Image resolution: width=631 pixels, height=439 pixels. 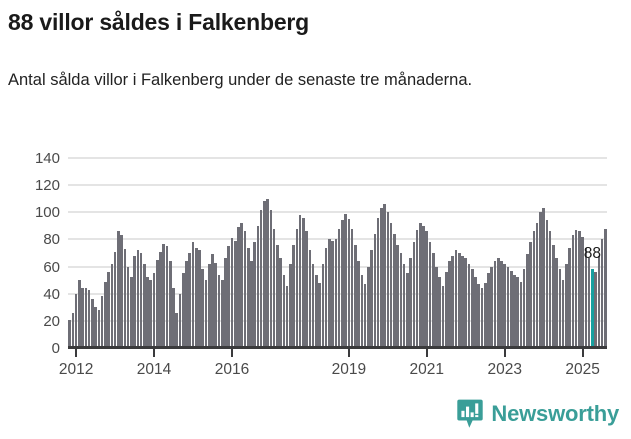 I want to click on newsworthy-wordmark: Newsworthy, so click(x=555, y=413).